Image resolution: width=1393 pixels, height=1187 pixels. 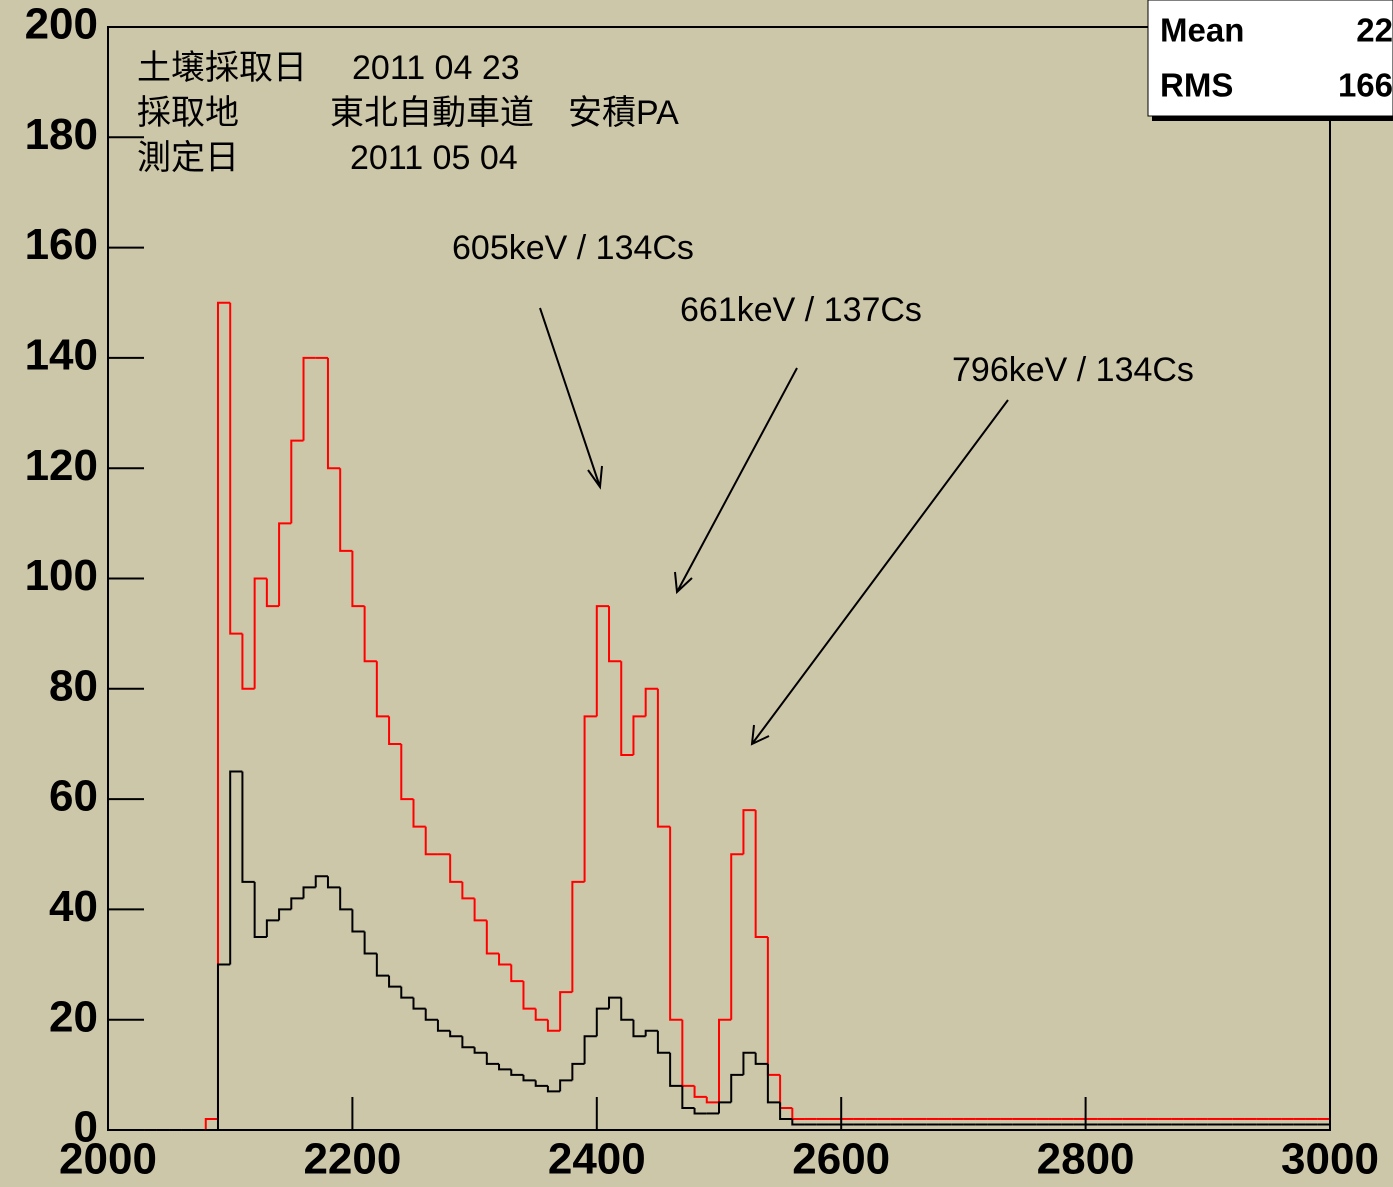 What do you see at coordinates (434, 158) in the screenshot?
I see `annotation: 2011 05 04` at bounding box center [434, 158].